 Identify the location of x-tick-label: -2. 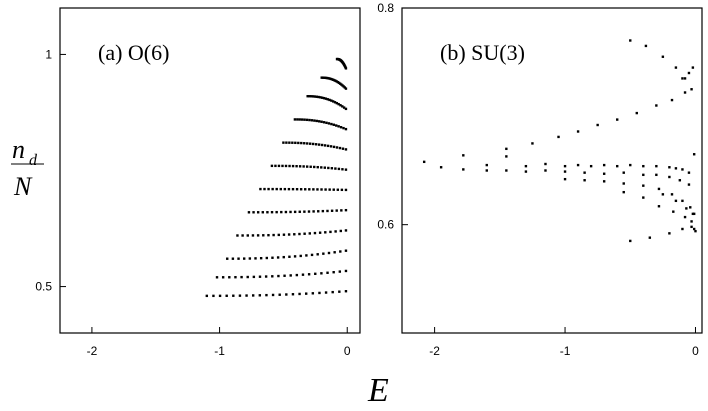
(92, 351).